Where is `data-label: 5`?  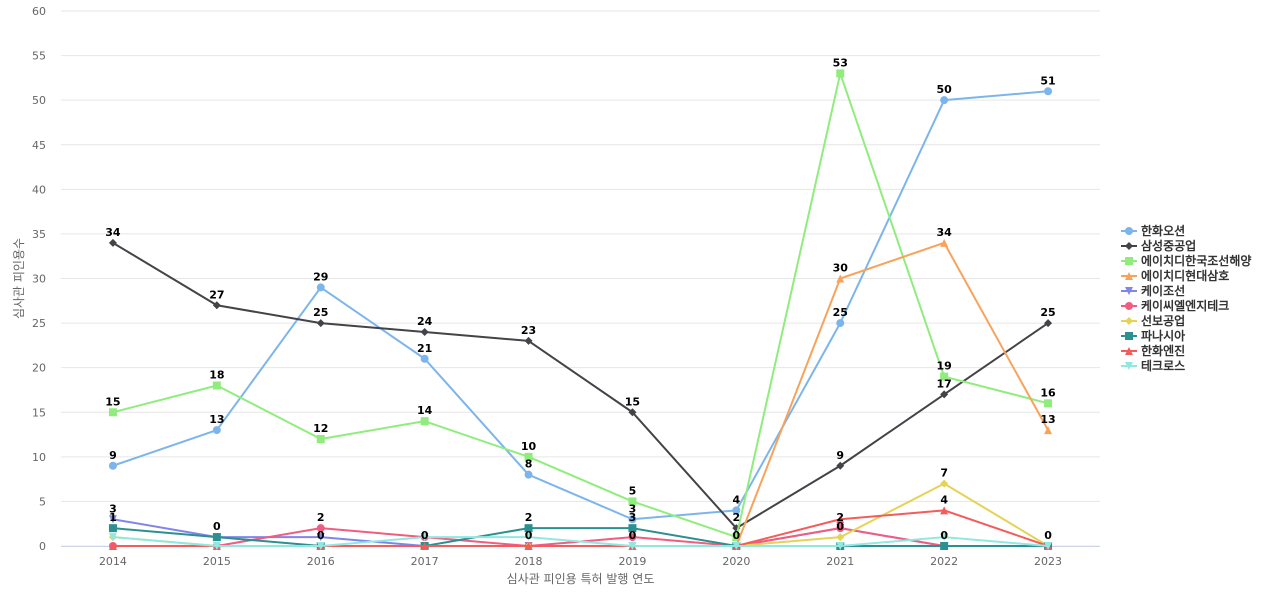
data-label: 5 is located at coordinates (633, 490).